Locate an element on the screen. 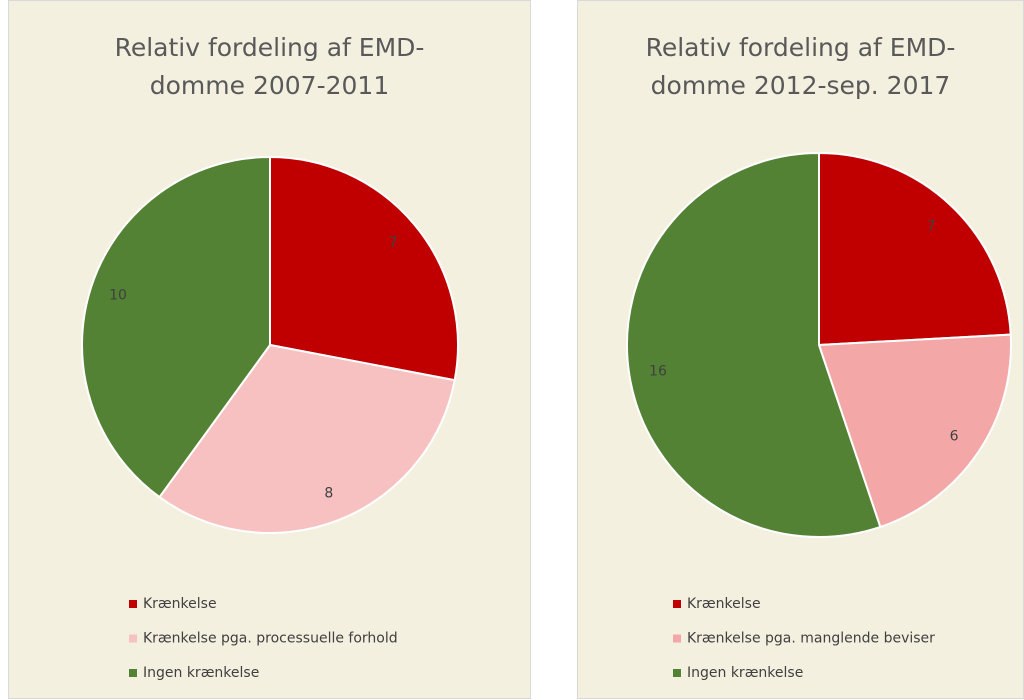 The height and width of the screenshot is (700, 1024). data-label: 8 is located at coordinates (328, 494).